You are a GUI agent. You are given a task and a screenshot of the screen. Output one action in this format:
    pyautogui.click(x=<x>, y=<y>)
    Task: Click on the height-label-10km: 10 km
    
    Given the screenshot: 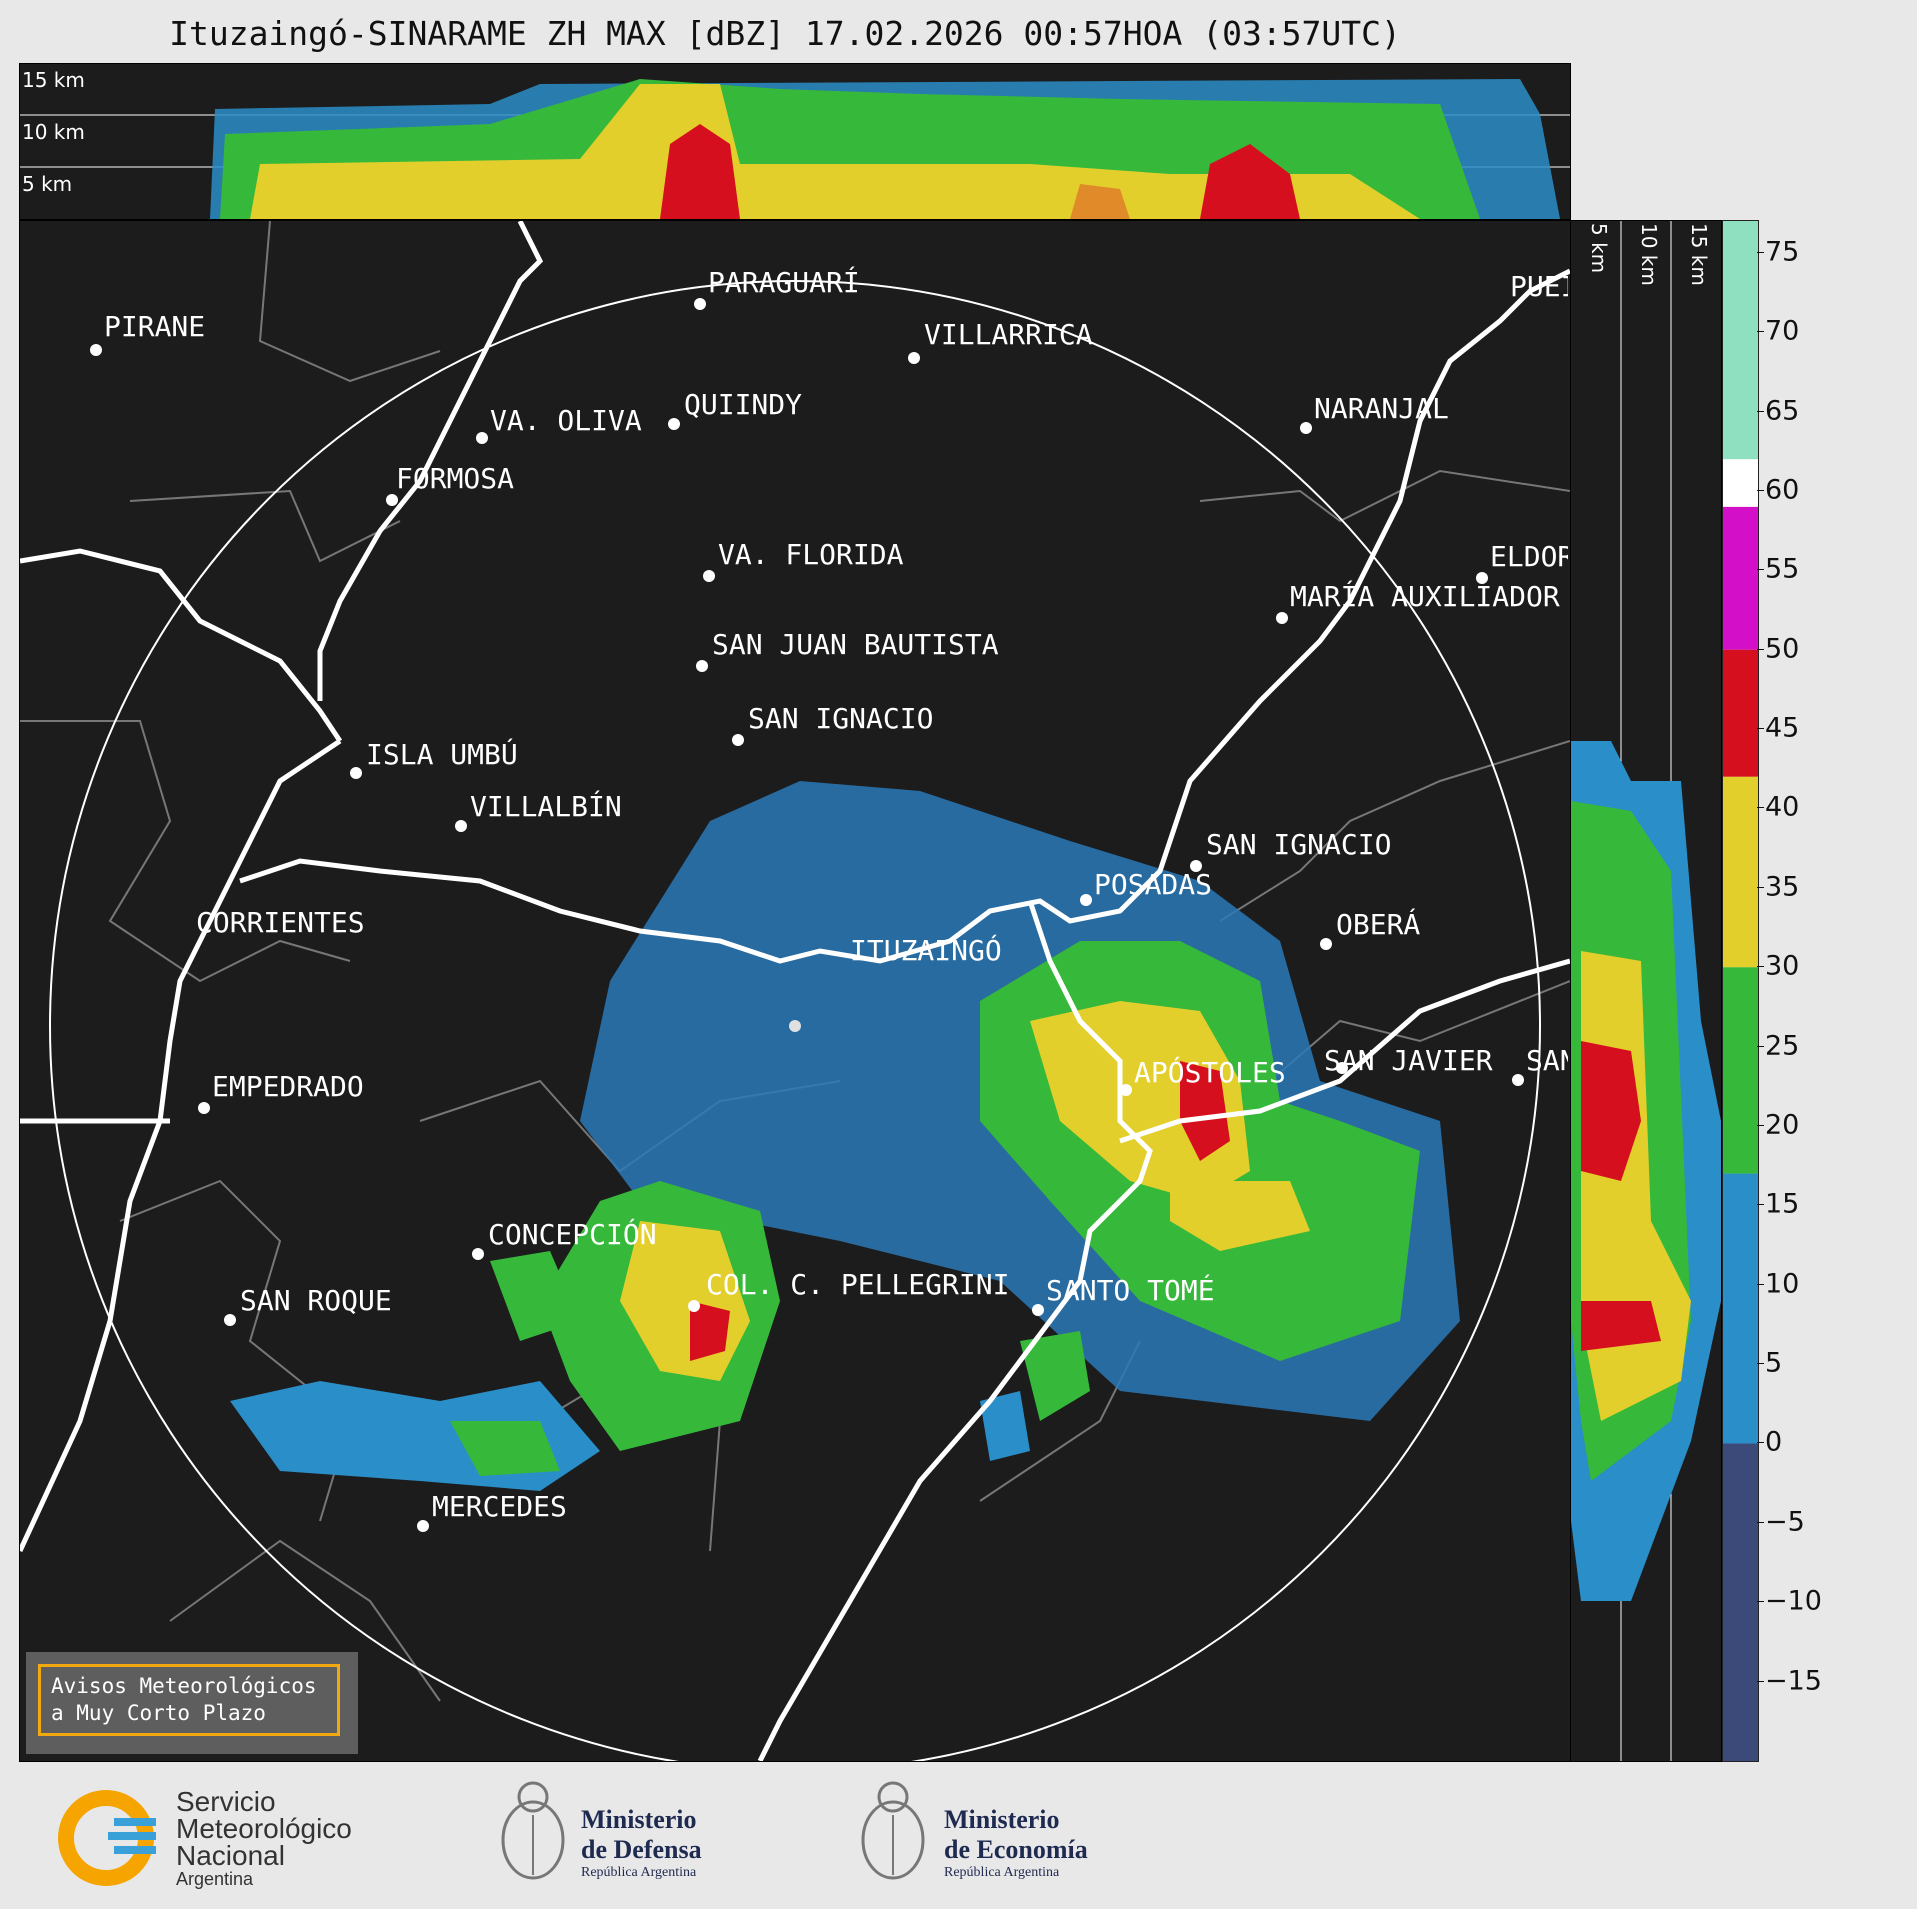 What is the action you would take?
    pyautogui.click(x=53, y=132)
    